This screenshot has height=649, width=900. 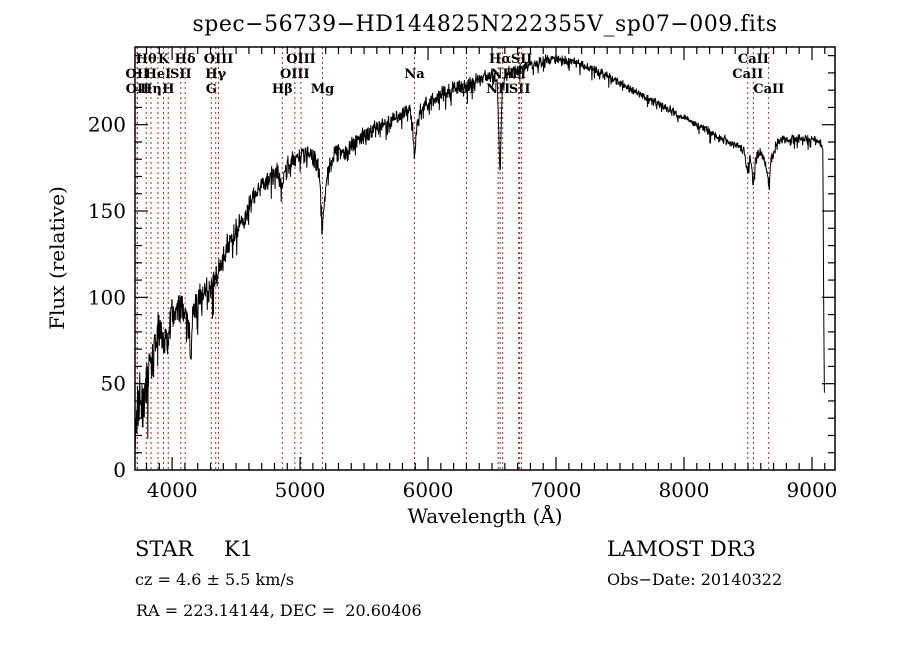 What do you see at coordinates (812, 490) in the screenshot?
I see `x-tick-label: 9000` at bounding box center [812, 490].